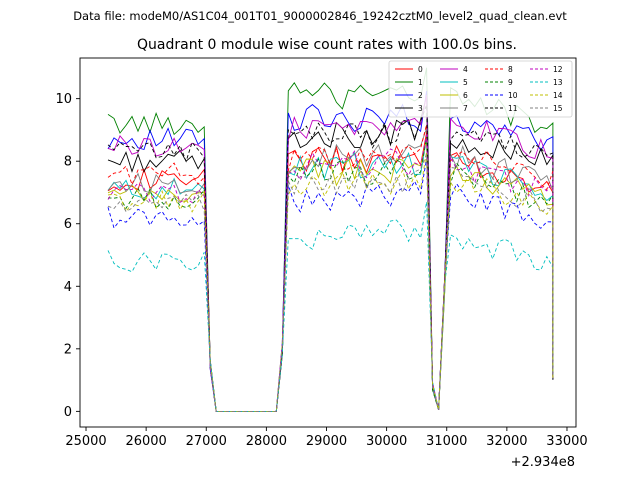  I want to click on legend-label: 6, so click(465, 95).